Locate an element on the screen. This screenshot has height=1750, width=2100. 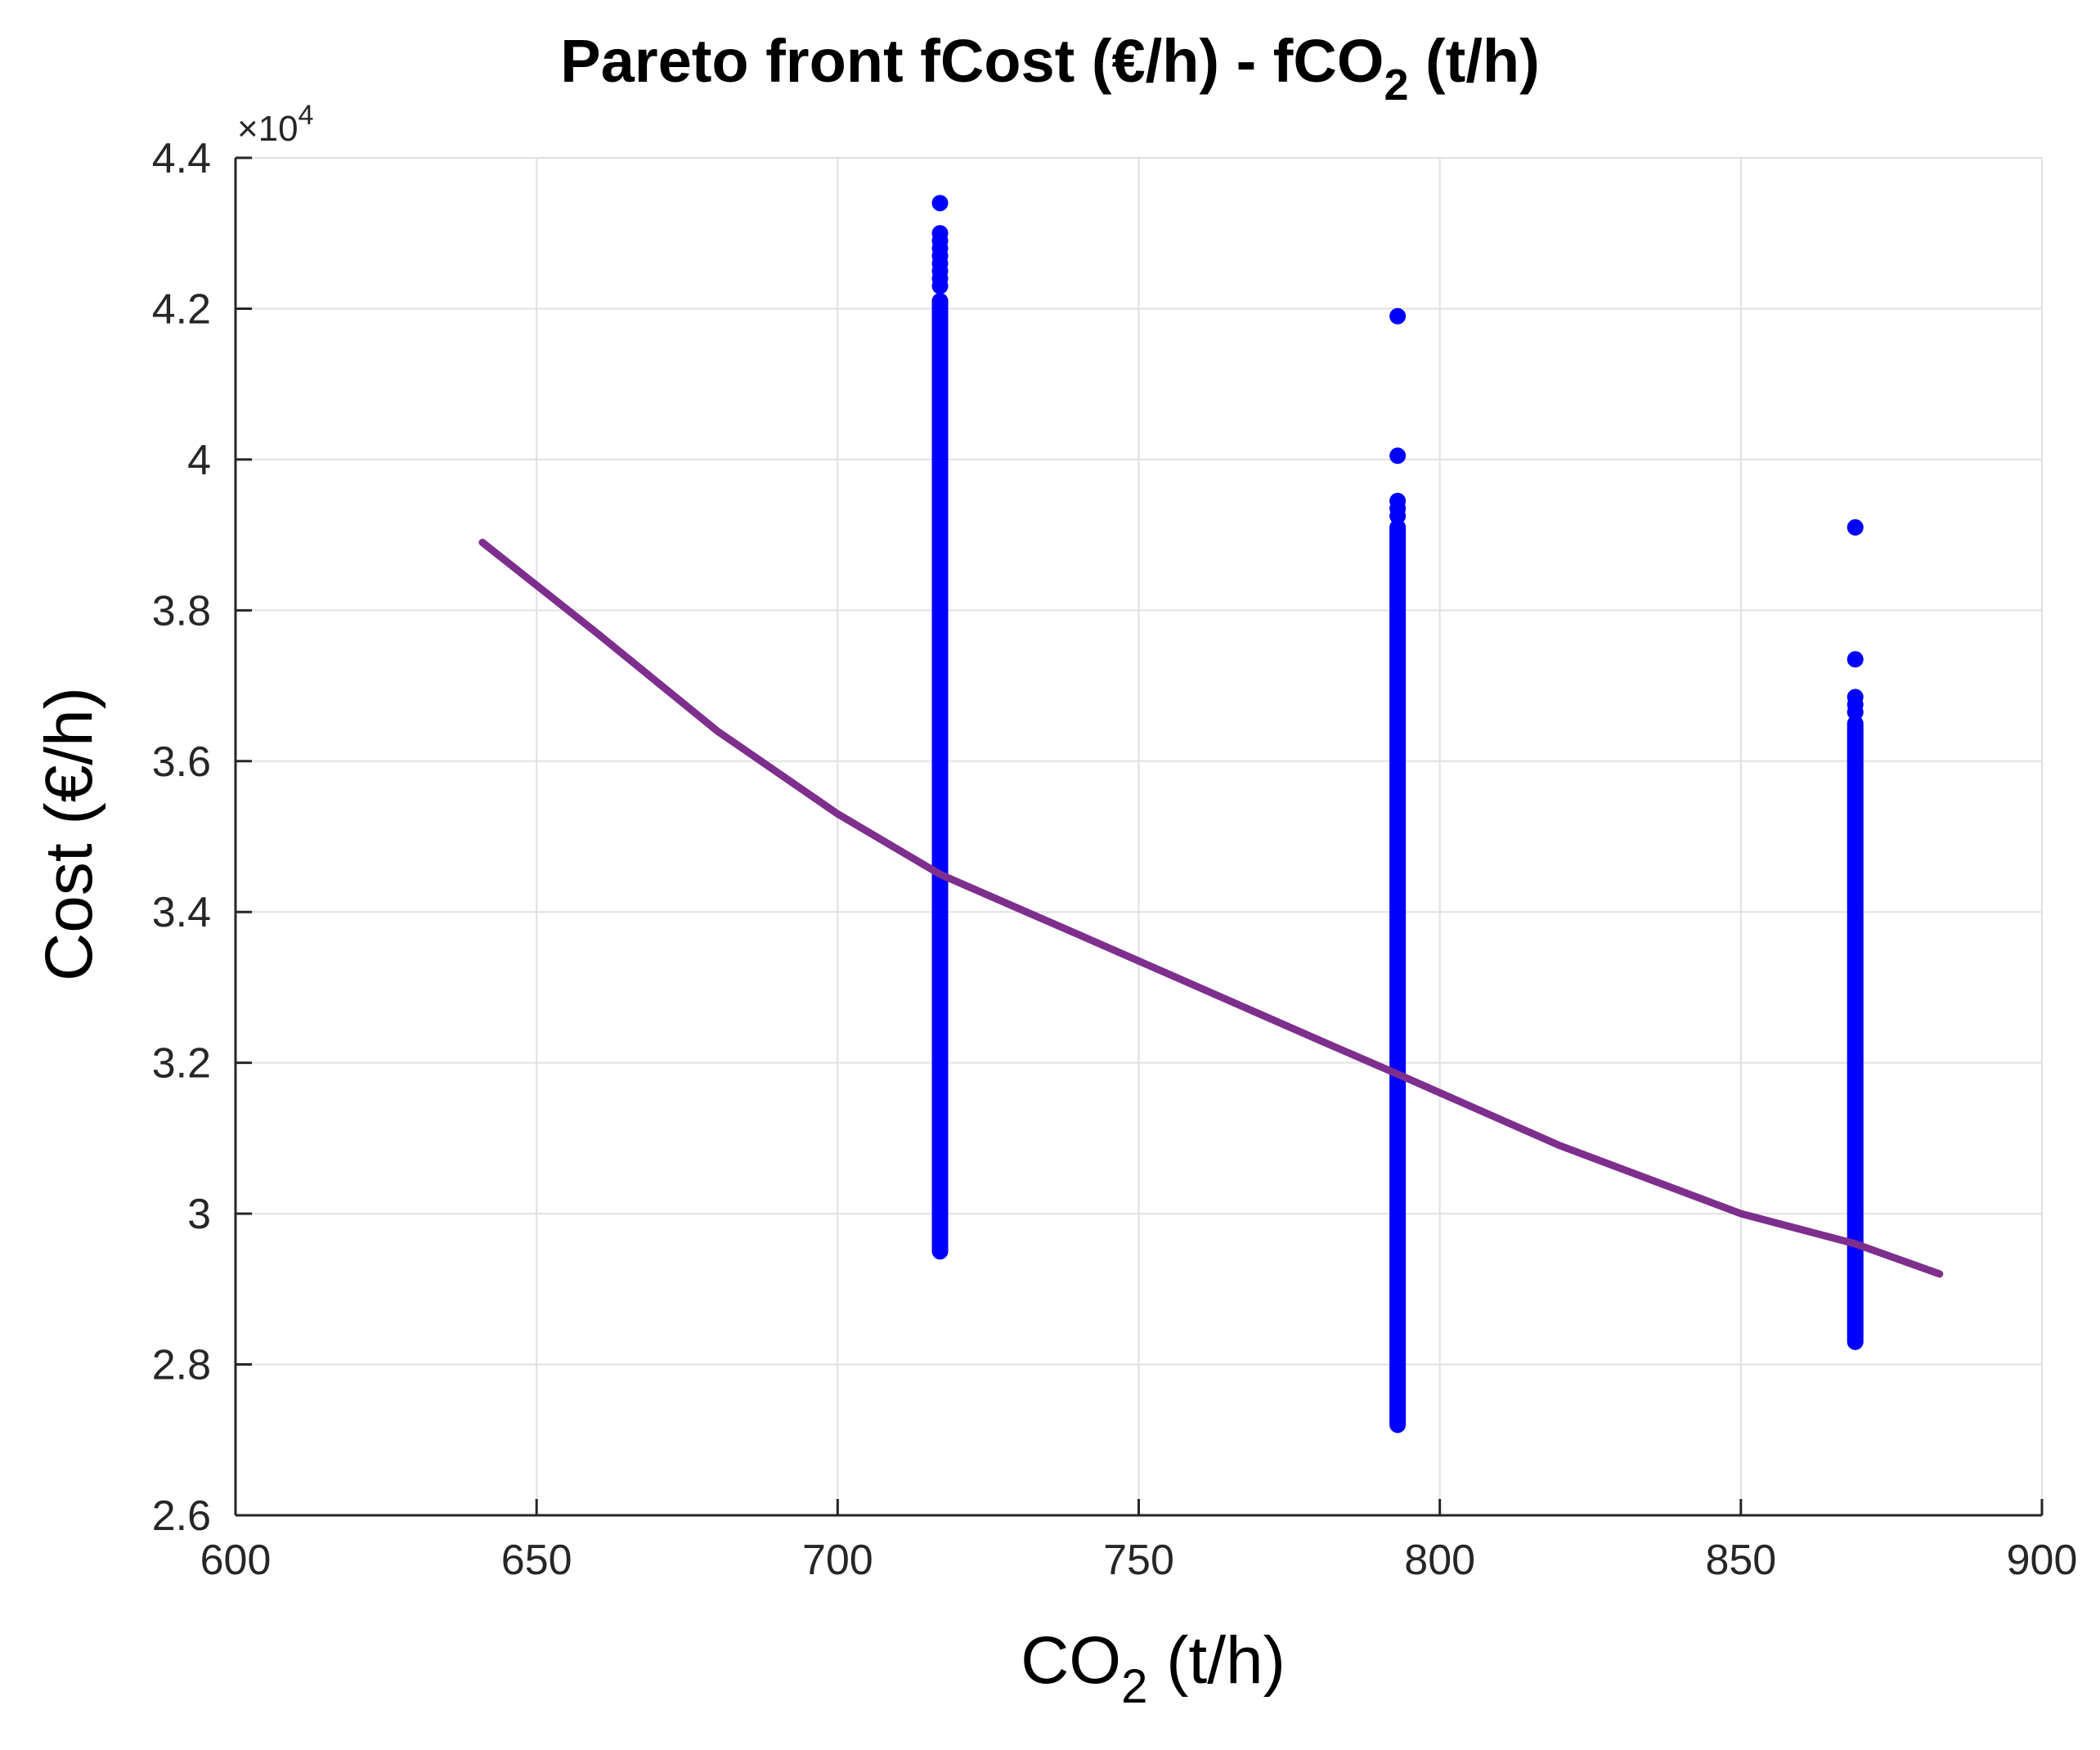
y-tick-label: 3.6 is located at coordinates (181, 762).